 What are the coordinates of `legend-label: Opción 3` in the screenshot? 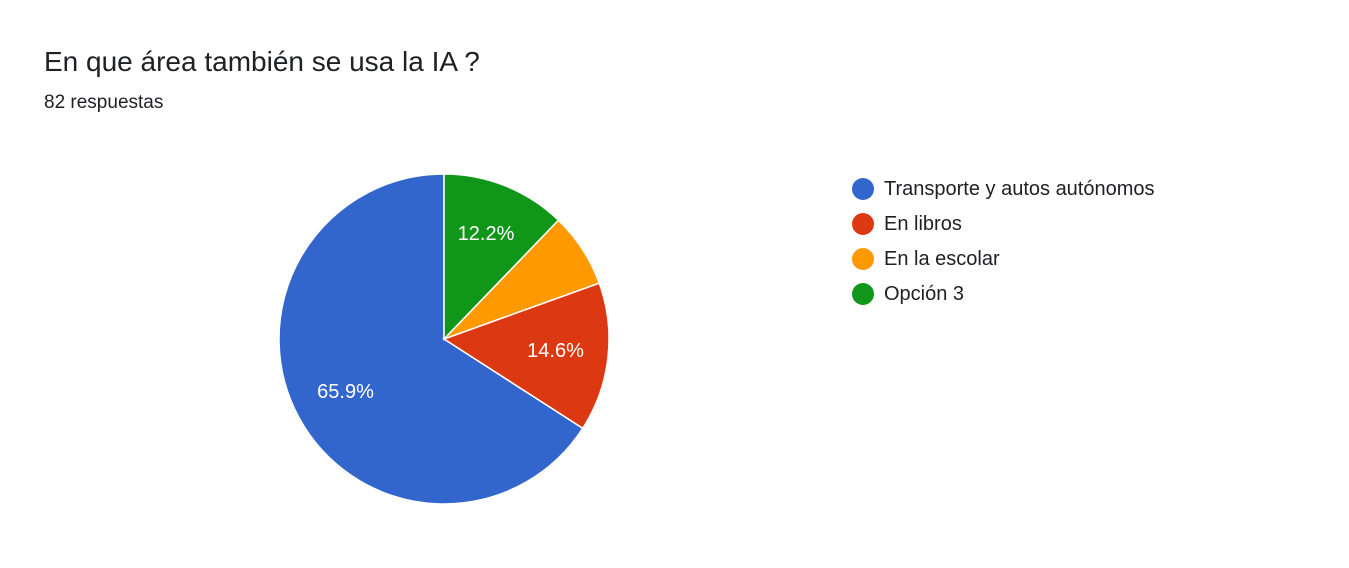 It's located at (924, 293).